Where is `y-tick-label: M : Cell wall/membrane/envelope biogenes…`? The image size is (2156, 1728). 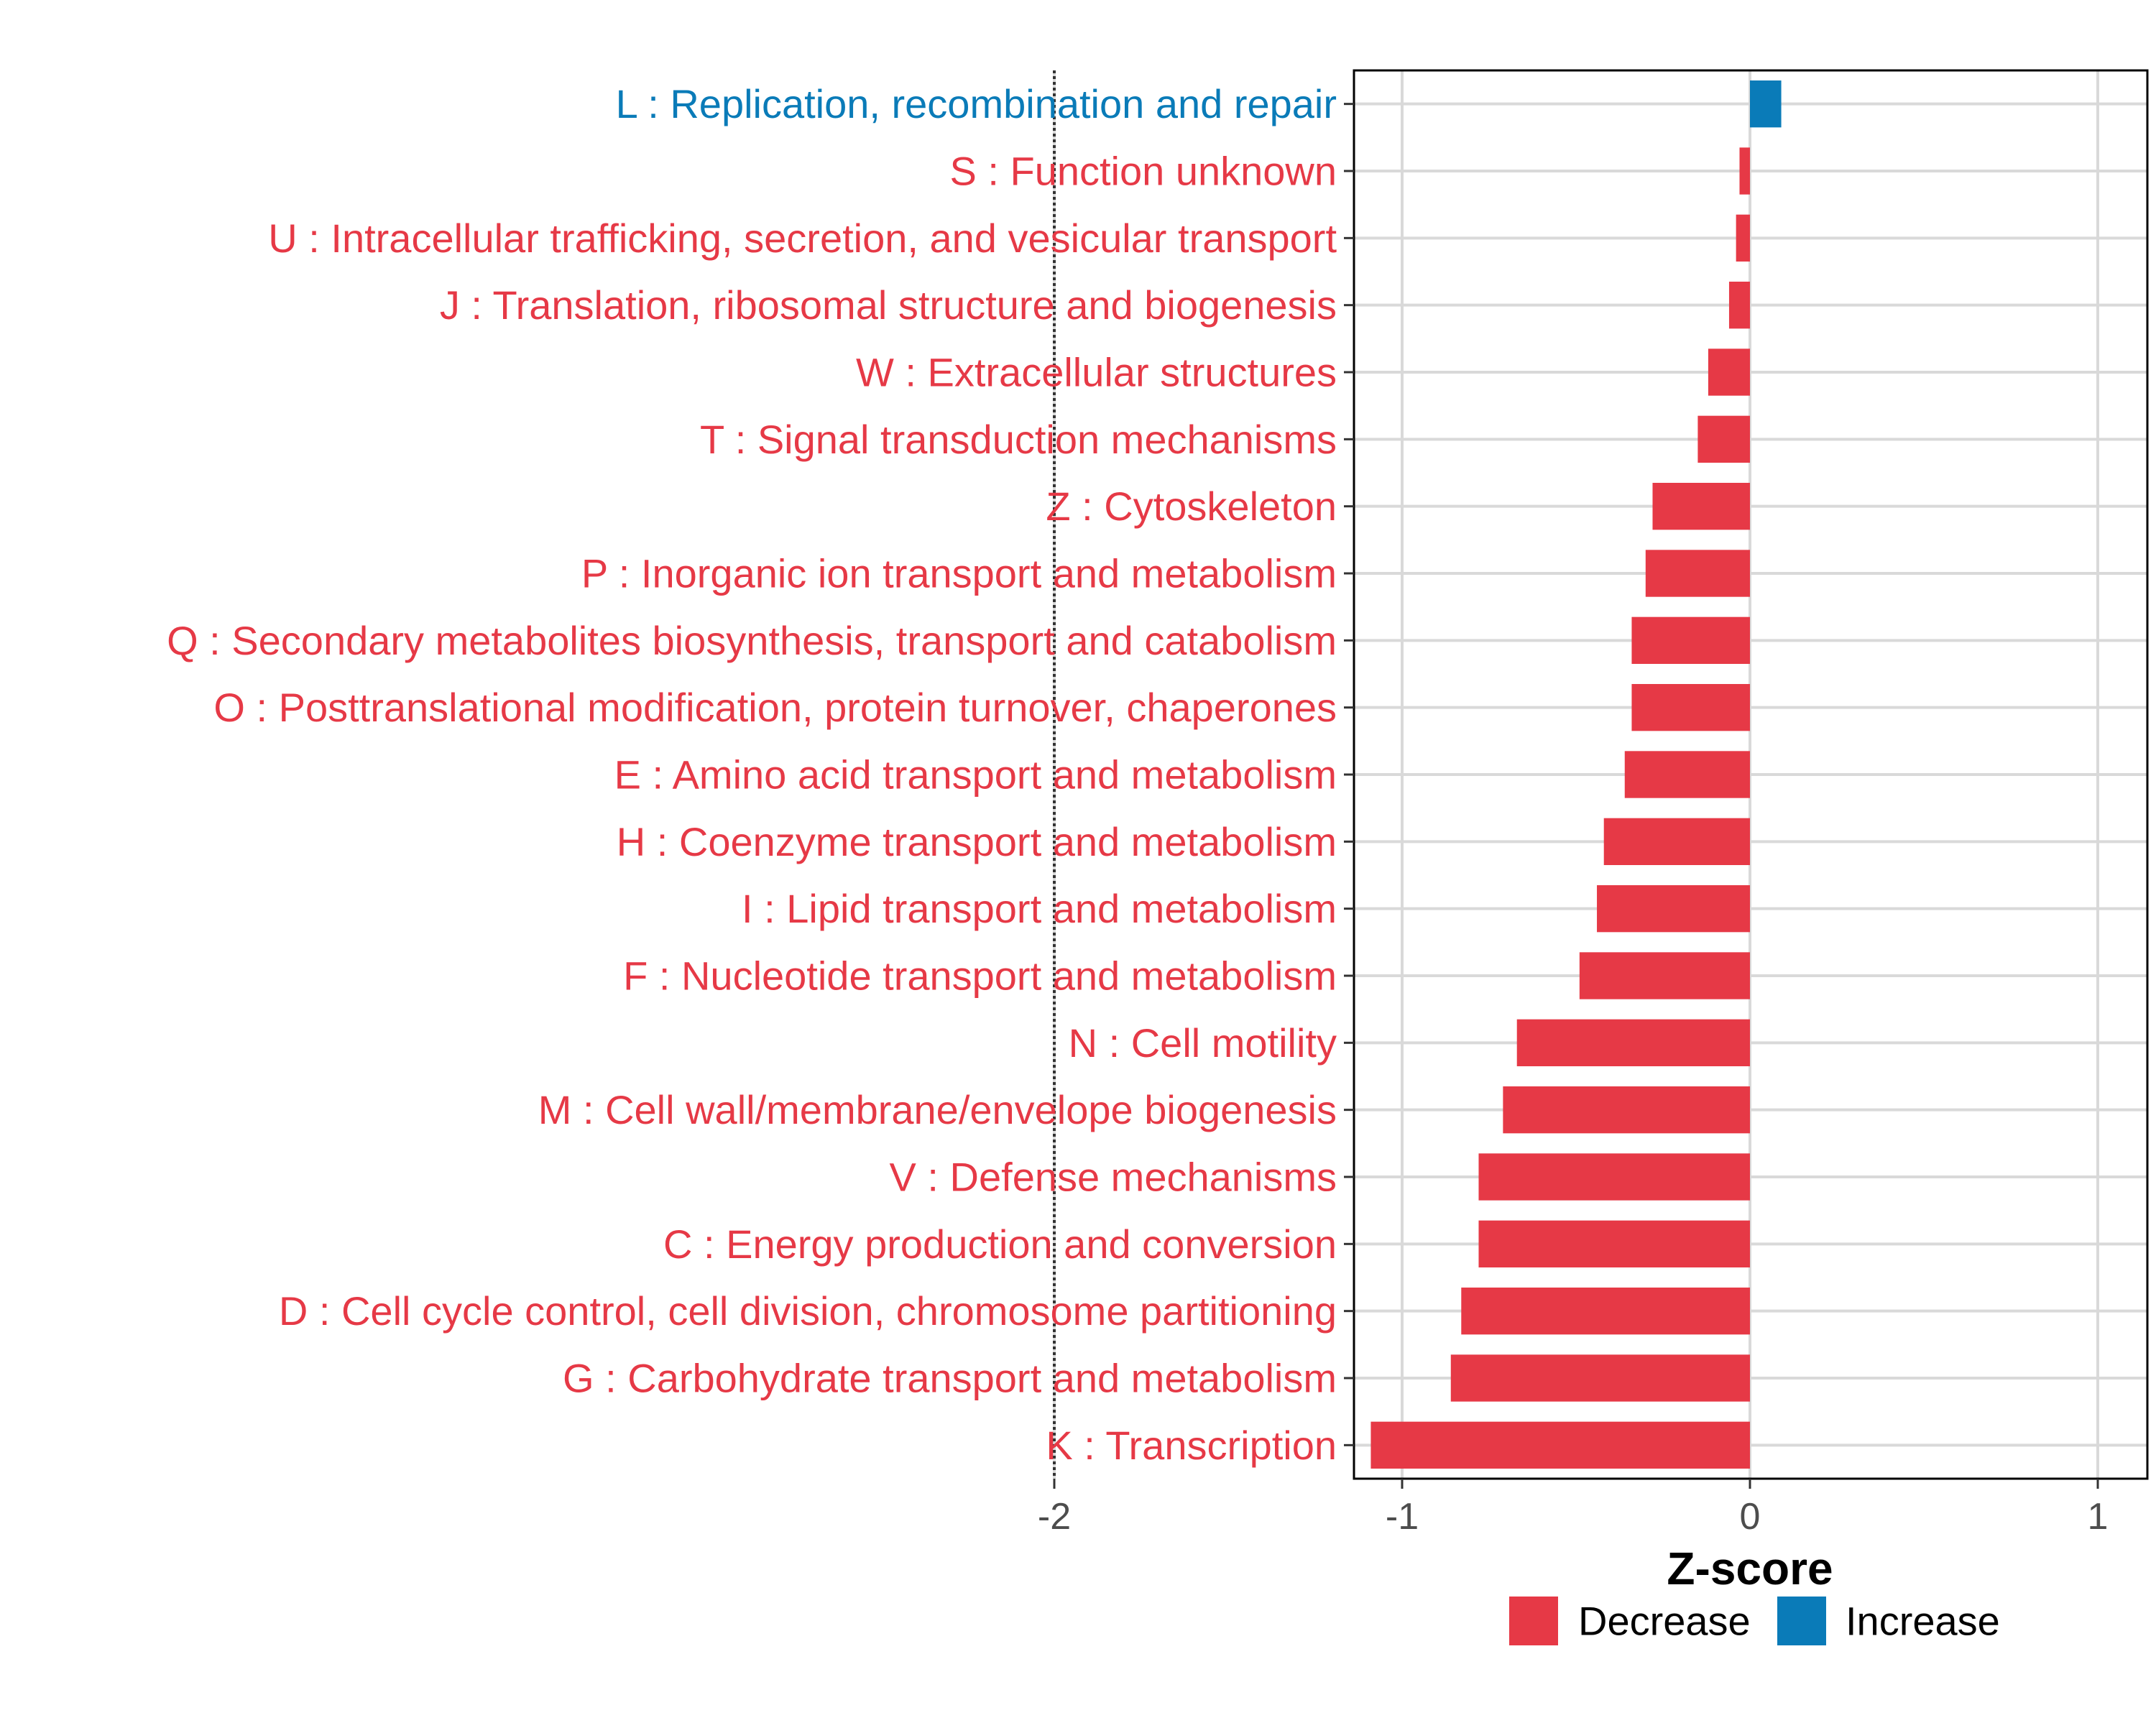 y-tick-label: M : Cell wall/membrane/envelope biogenes… is located at coordinates (937, 1109).